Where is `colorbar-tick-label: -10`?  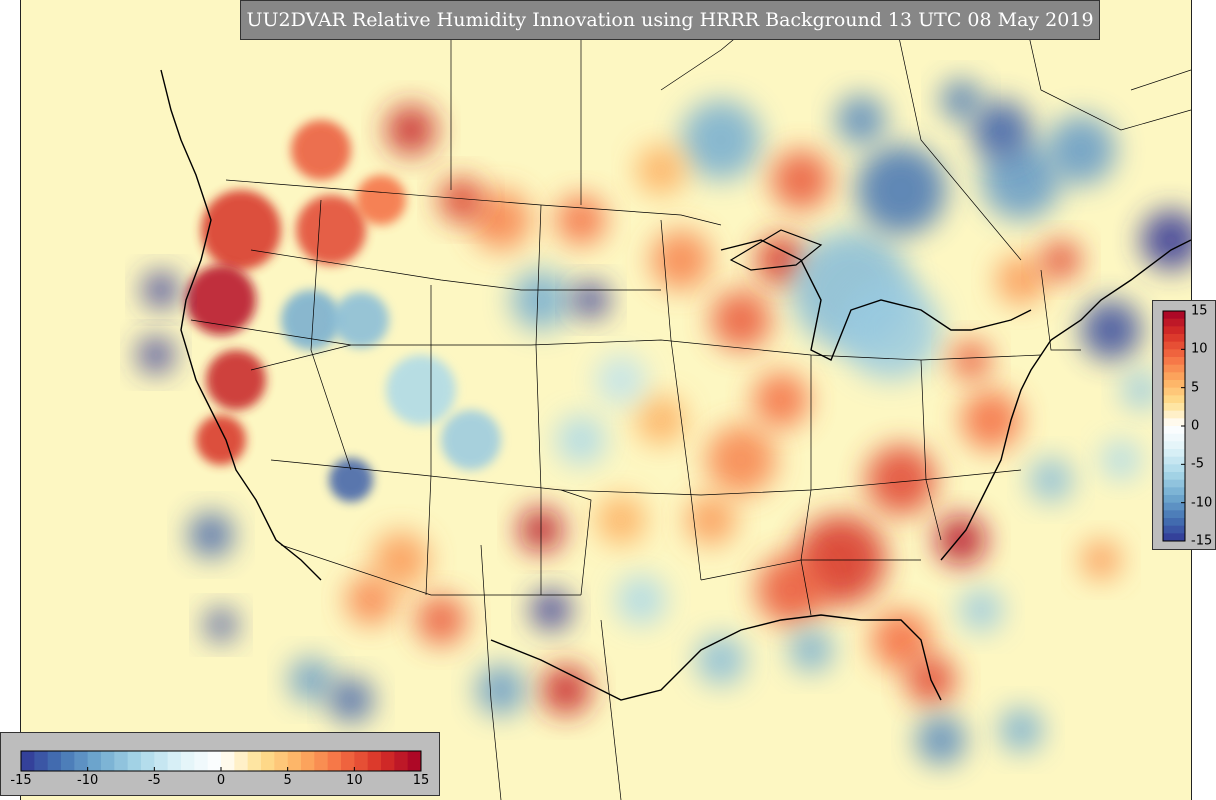
colorbar-tick-label: -10 is located at coordinates (88, 780).